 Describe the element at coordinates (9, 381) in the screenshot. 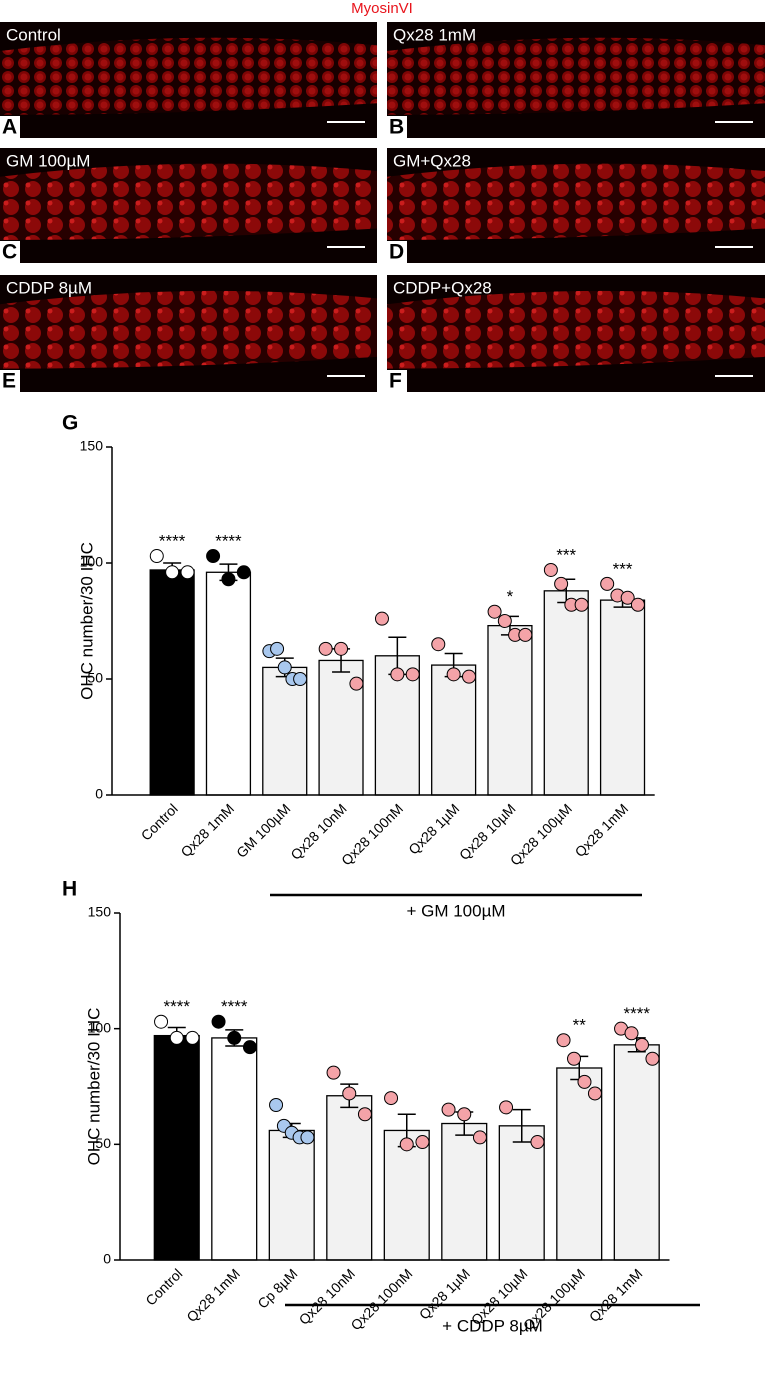

I see `panel-letter: E` at that location.